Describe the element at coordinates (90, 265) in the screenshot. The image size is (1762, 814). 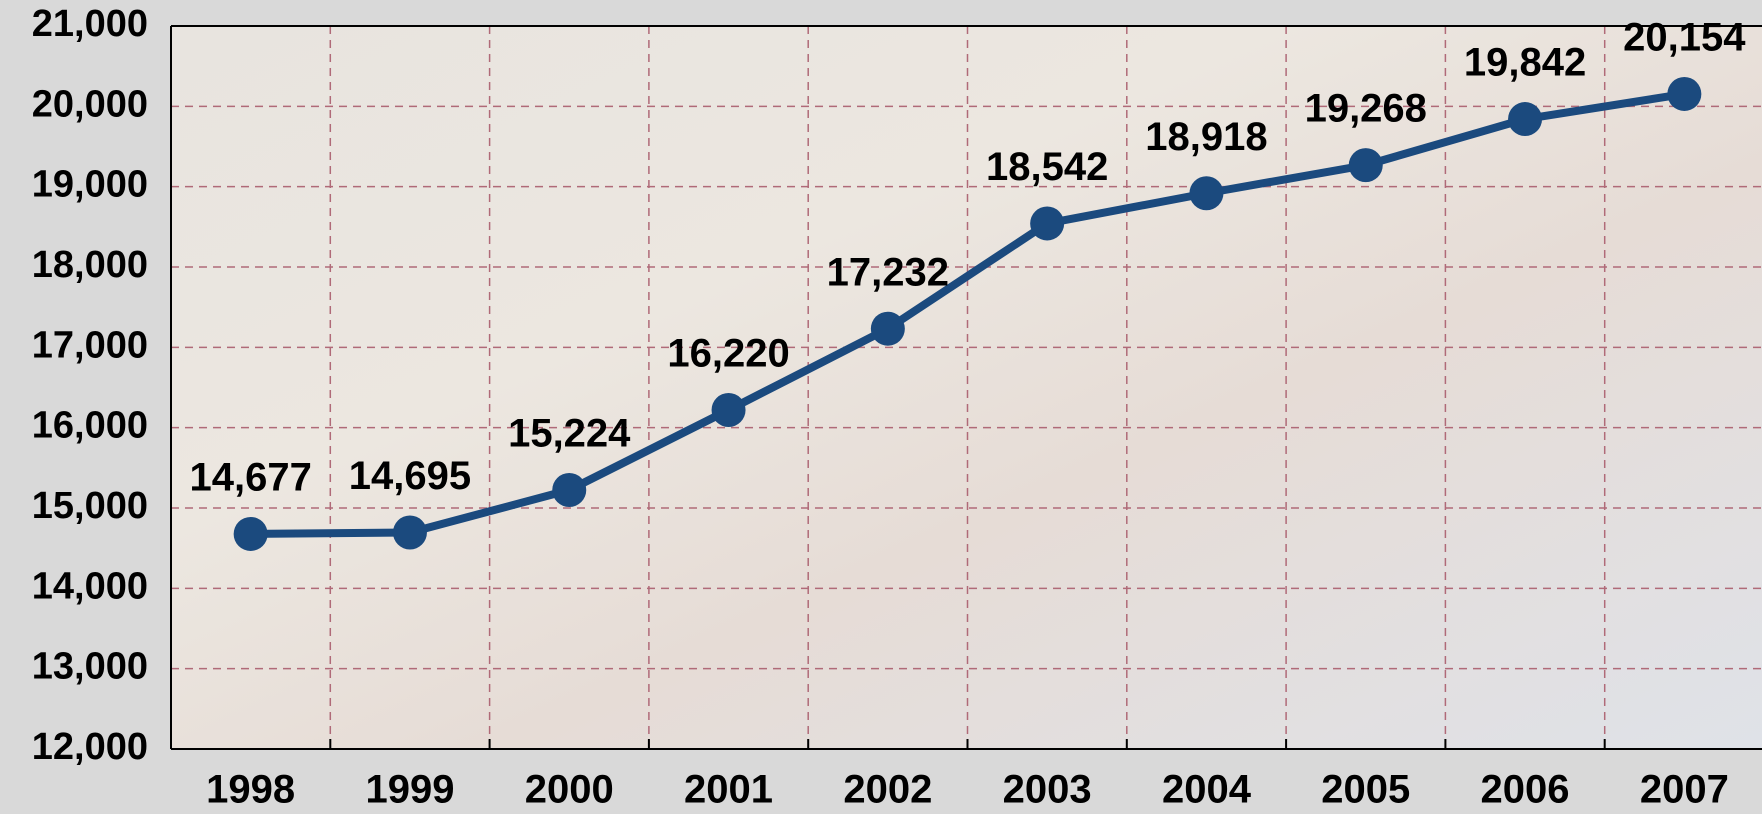
I see `y-tick-label: 18,000` at that location.